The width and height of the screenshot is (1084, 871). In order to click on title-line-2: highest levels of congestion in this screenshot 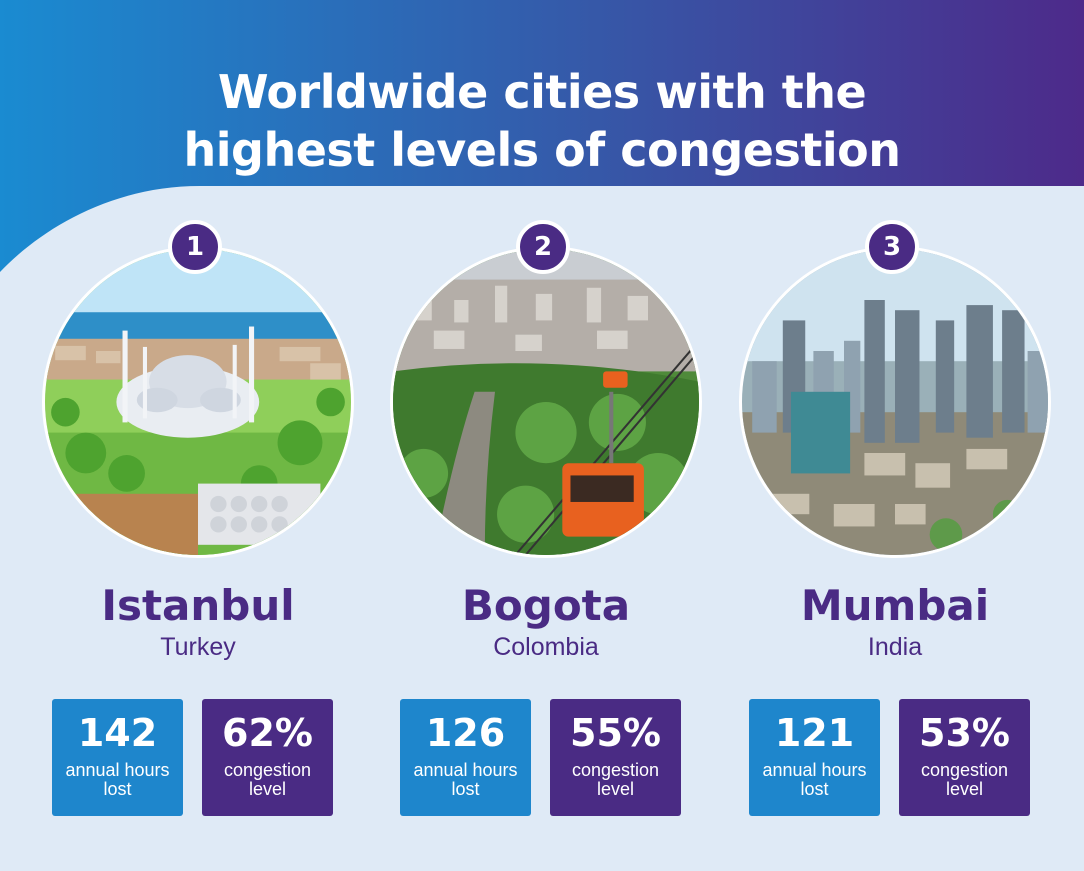, I will do `click(542, 149)`.